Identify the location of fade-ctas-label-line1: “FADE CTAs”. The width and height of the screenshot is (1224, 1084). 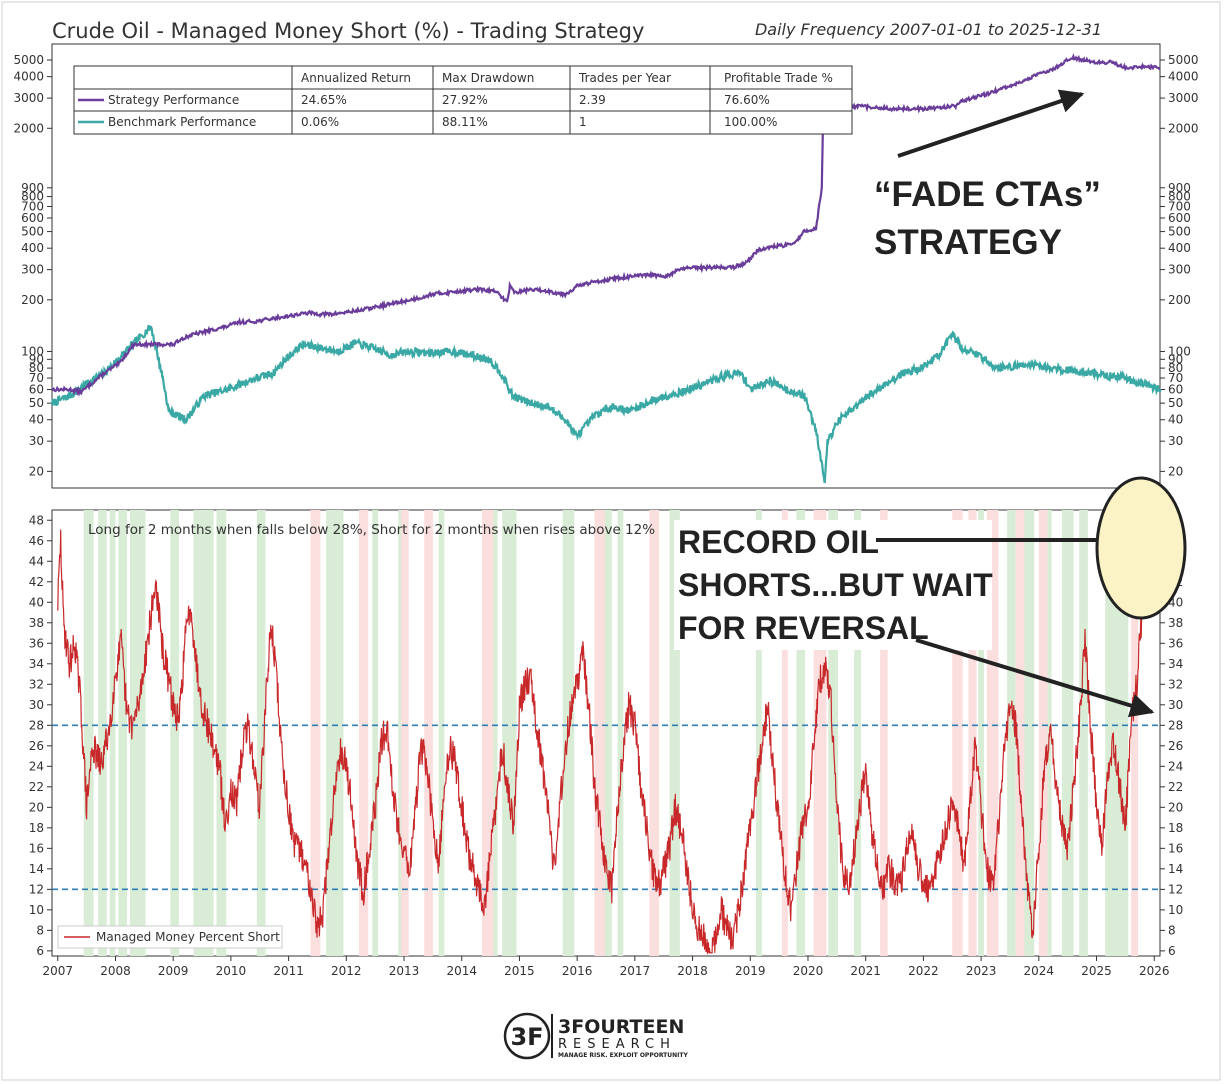
(987, 194).